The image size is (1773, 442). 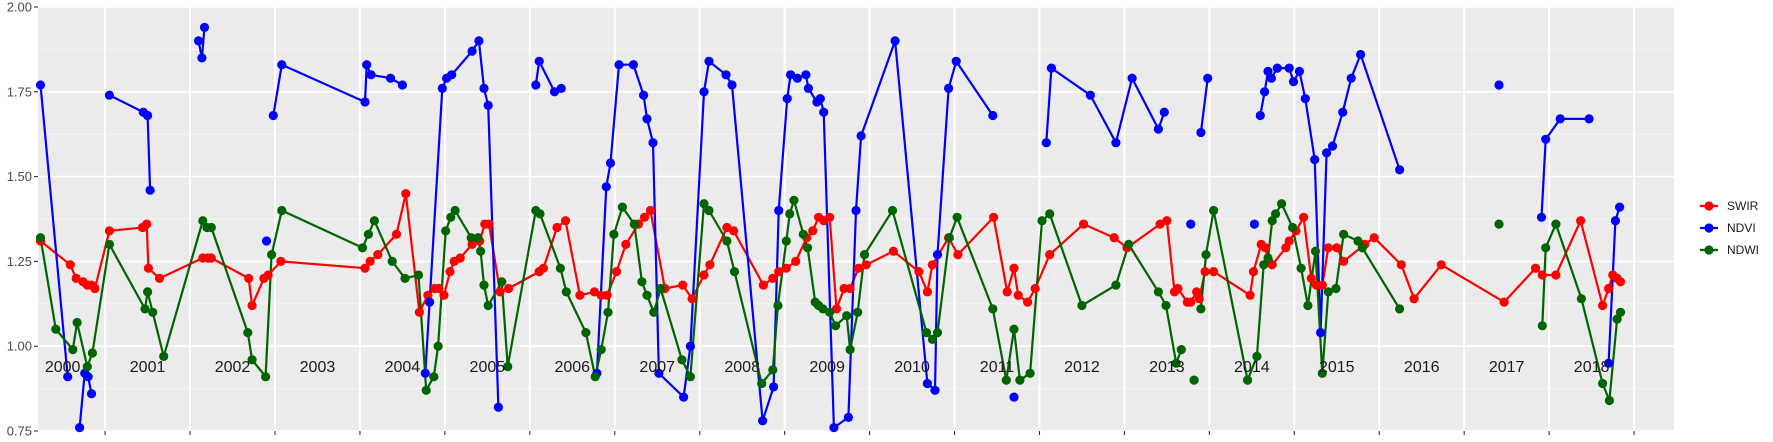 What do you see at coordinates (19, 261) in the screenshot?
I see `y-tick-label: 1.25` at bounding box center [19, 261].